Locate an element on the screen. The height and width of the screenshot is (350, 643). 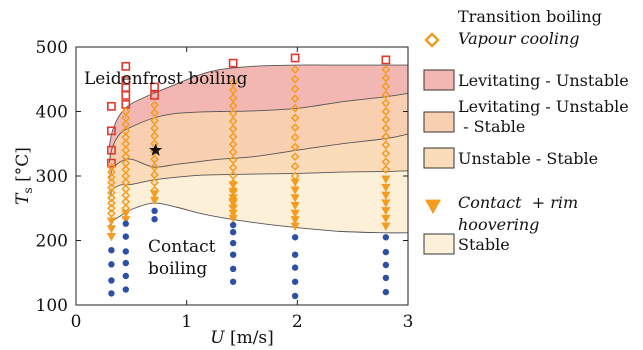
boundary-upper is located at coordinates (258, 106).